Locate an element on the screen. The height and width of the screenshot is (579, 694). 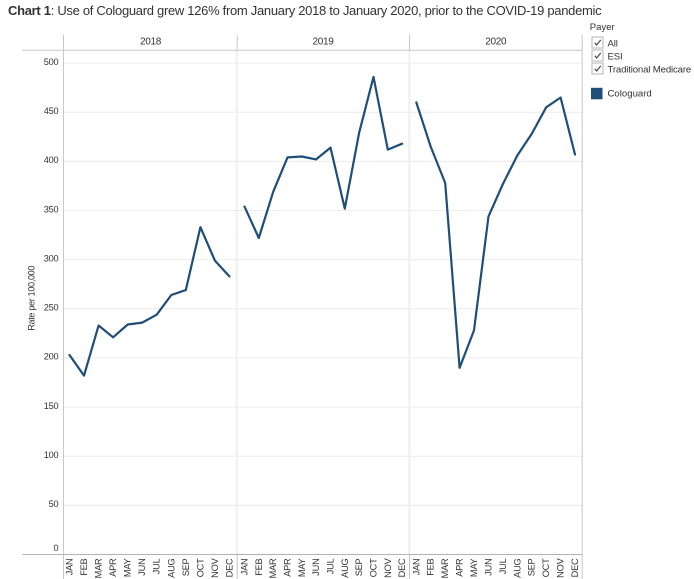
svg-text: 350 is located at coordinates (51, 209).